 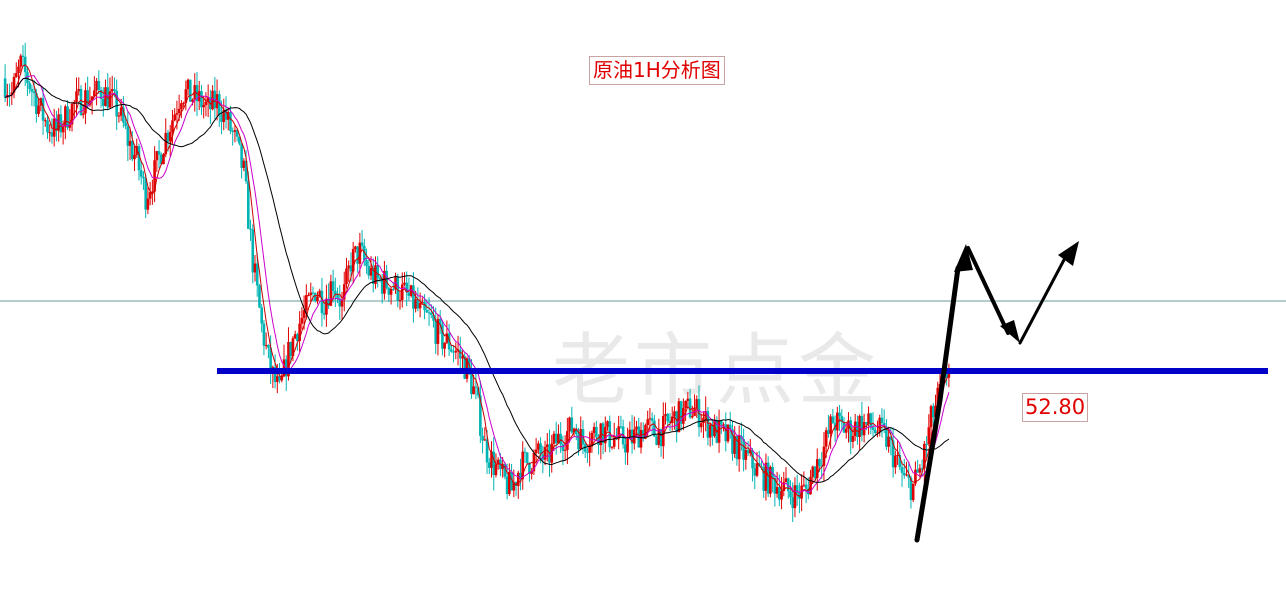 What do you see at coordinates (1010, 331) in the screenshot?
I see `projection-arrowhead-down` at bounding box center [1010, 331].